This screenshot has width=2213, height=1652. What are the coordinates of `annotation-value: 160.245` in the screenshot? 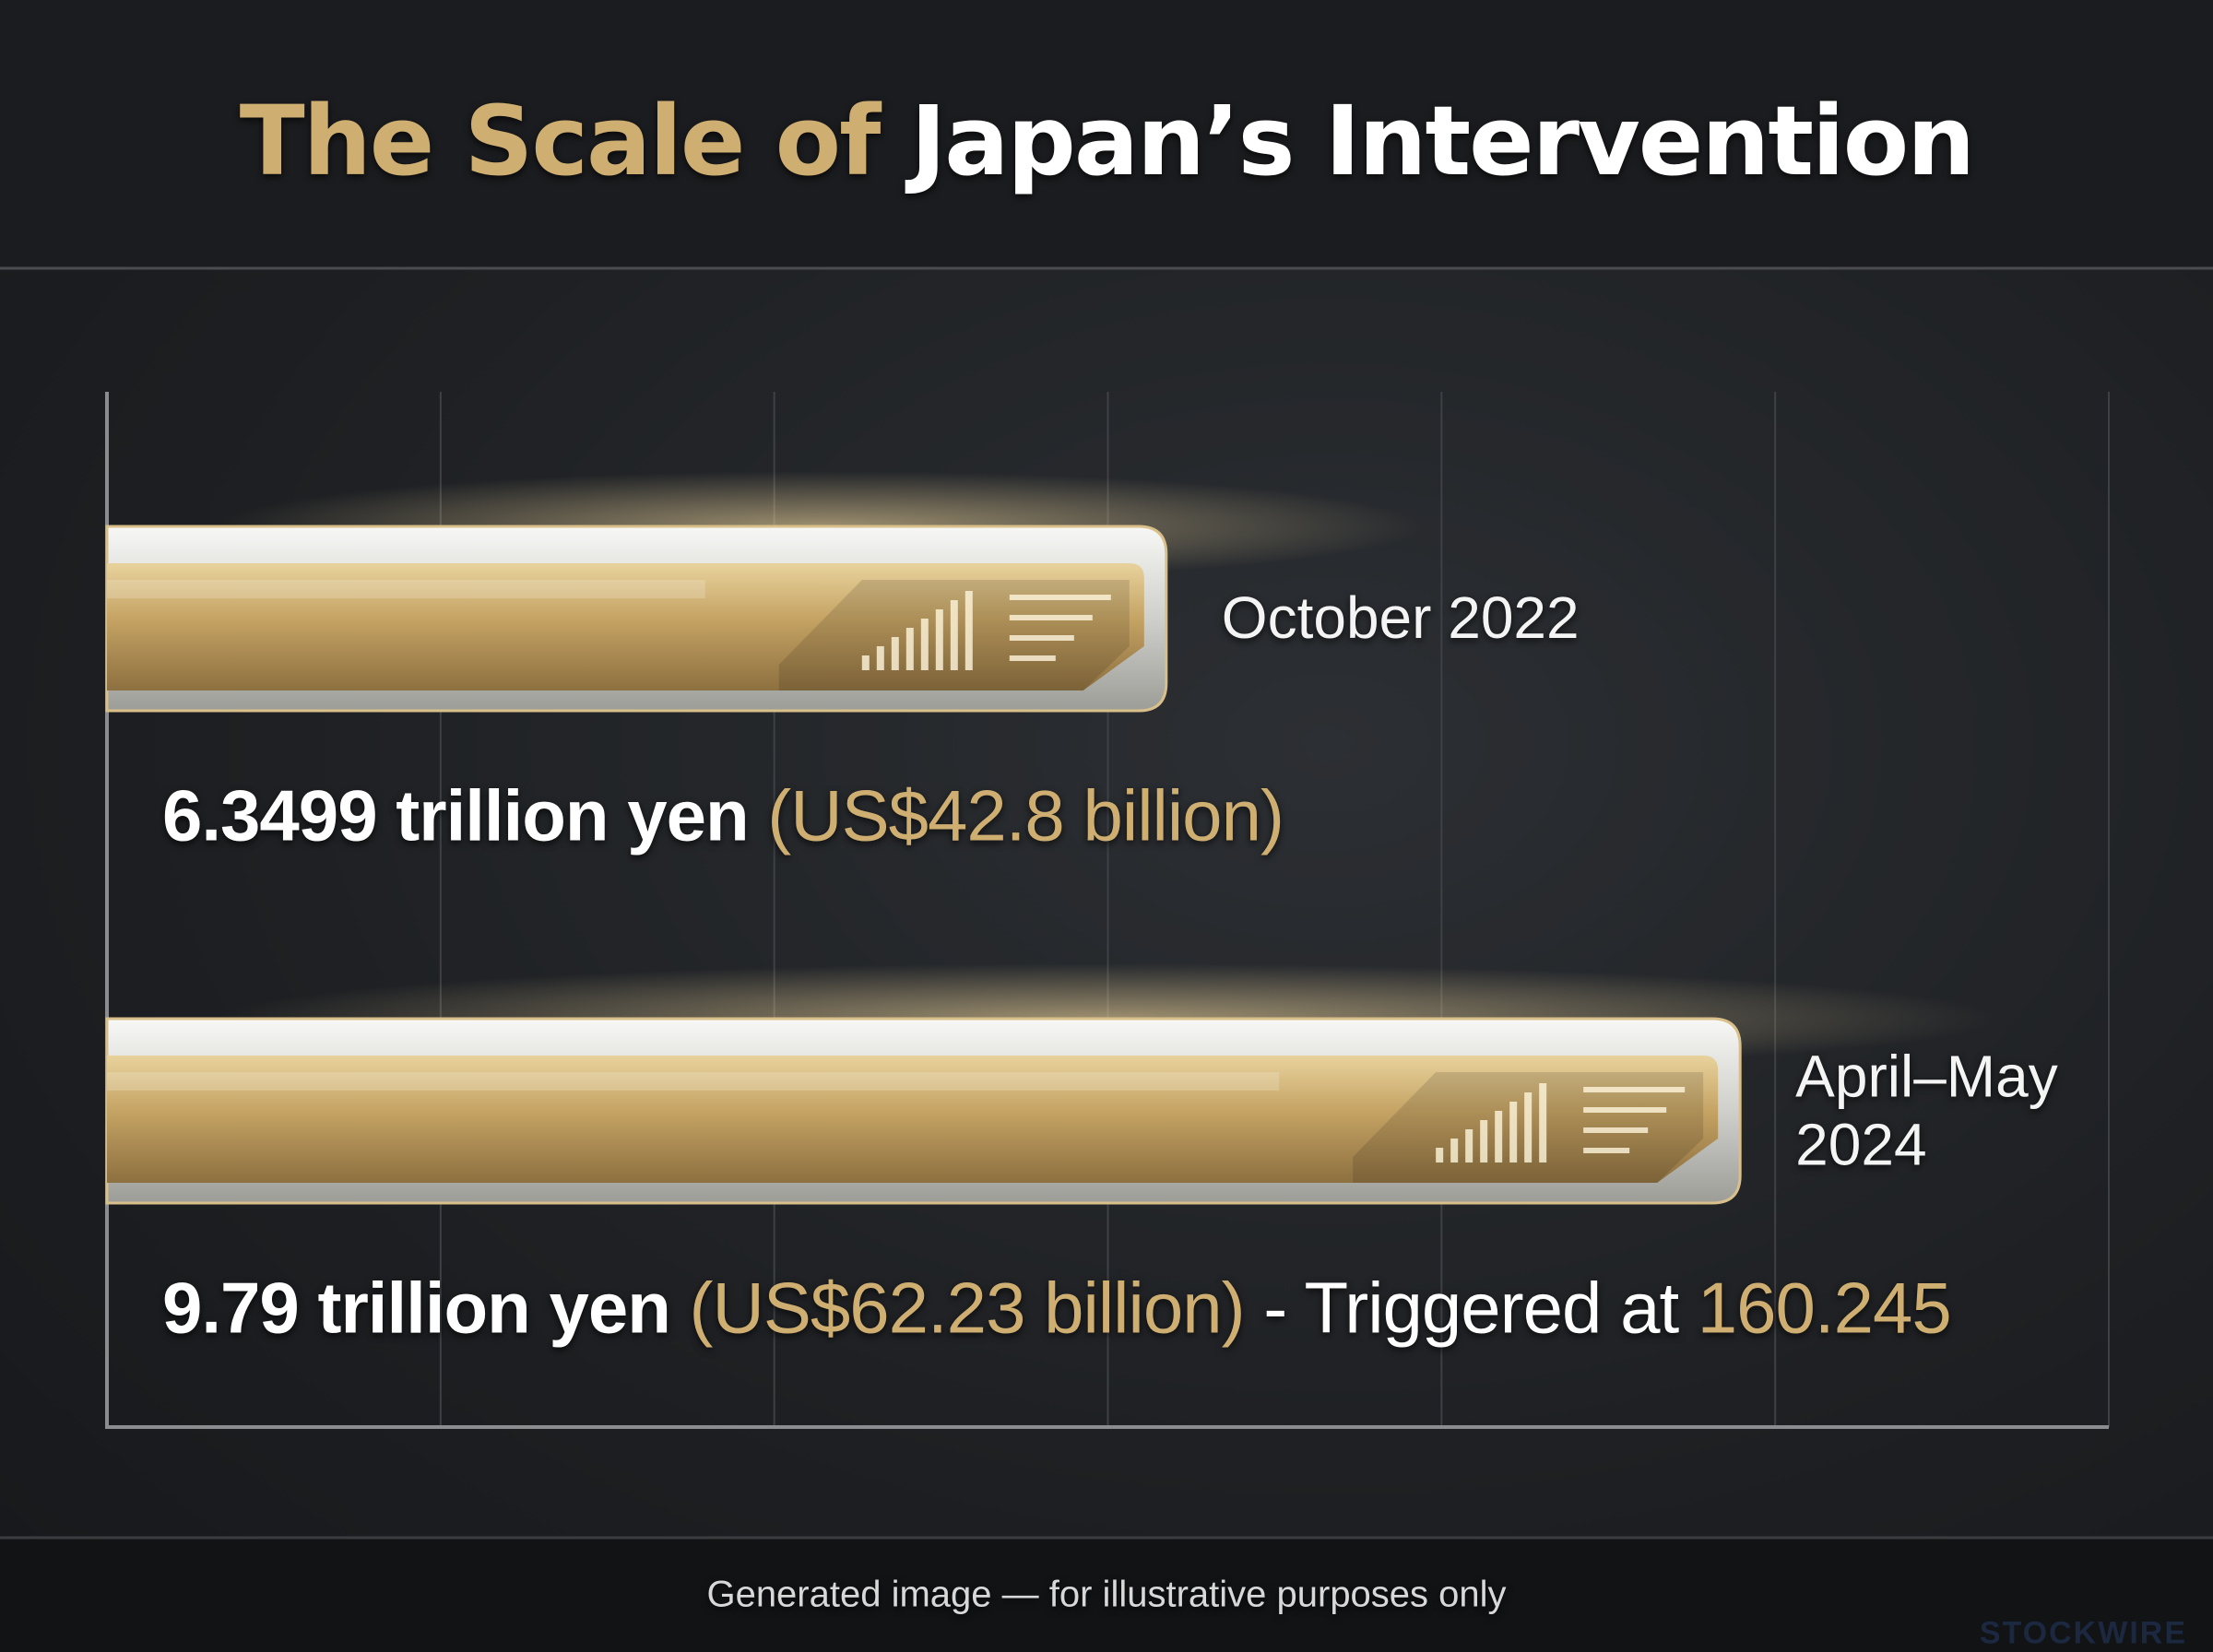 It's located at (1824, 1308).